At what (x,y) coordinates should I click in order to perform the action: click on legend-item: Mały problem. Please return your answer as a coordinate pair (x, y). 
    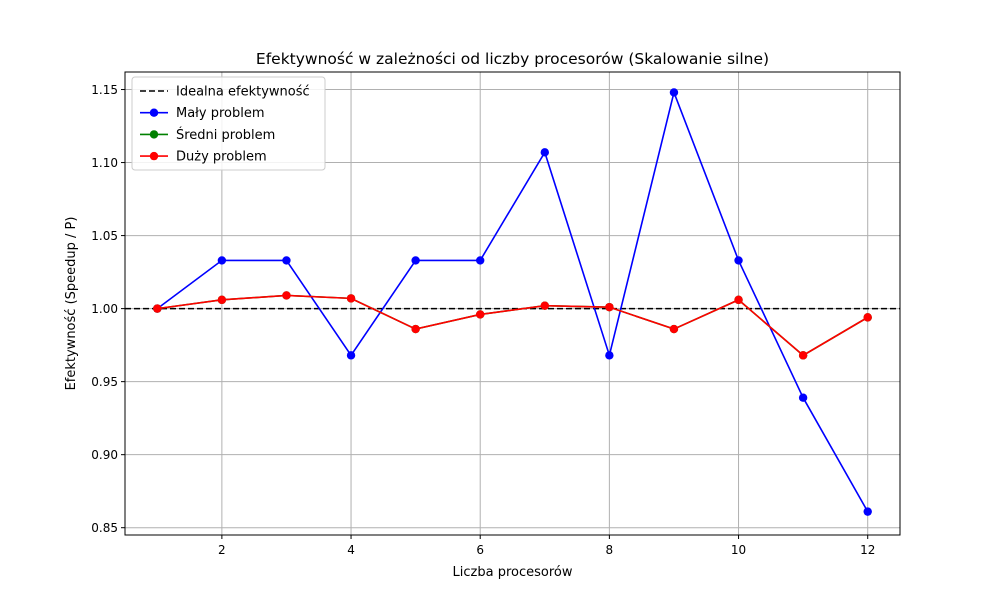
    Looking at the image, I should click on (202, 113).